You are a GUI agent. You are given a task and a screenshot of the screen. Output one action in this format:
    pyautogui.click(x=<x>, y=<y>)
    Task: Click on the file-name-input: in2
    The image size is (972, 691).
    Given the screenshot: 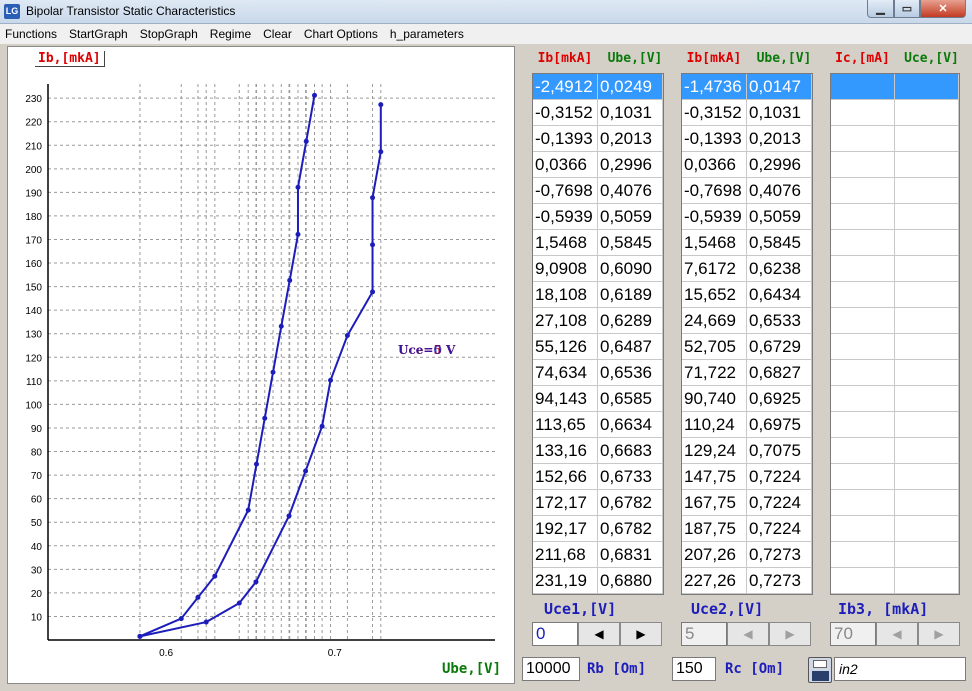 What is the action you would take?
    pyautogui.click(x=900, y=669)
    